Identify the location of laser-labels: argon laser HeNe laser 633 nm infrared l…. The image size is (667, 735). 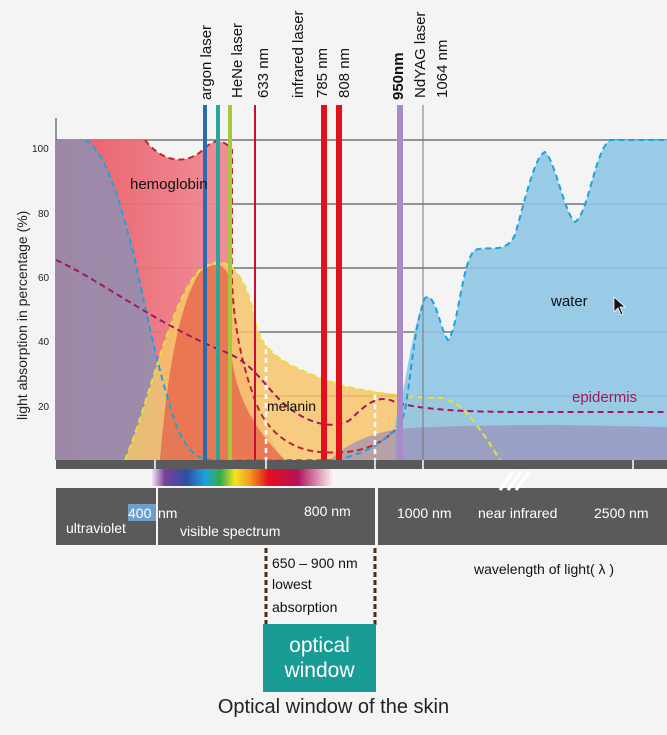
(324, 55).